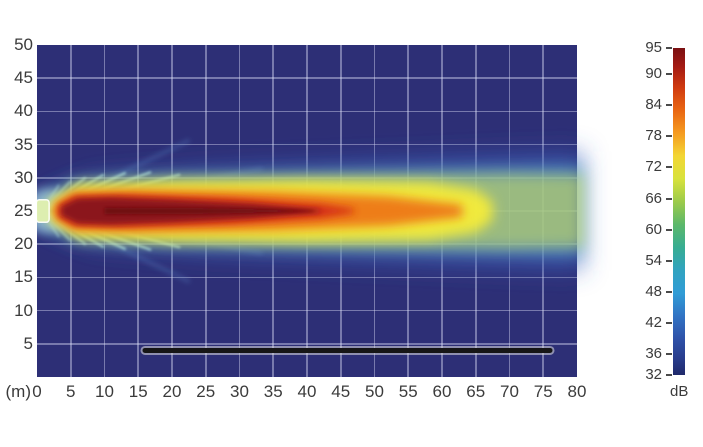  Describe the element at coordinates (23, 144) in the screenshot. I see `y-tick-label: 35` at that location.